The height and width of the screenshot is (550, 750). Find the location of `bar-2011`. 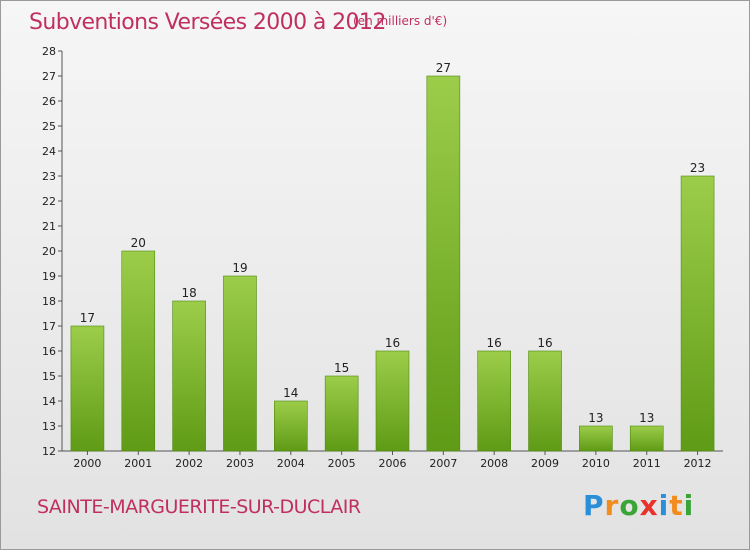

bar-2011 is located at coordinates (646, 438).